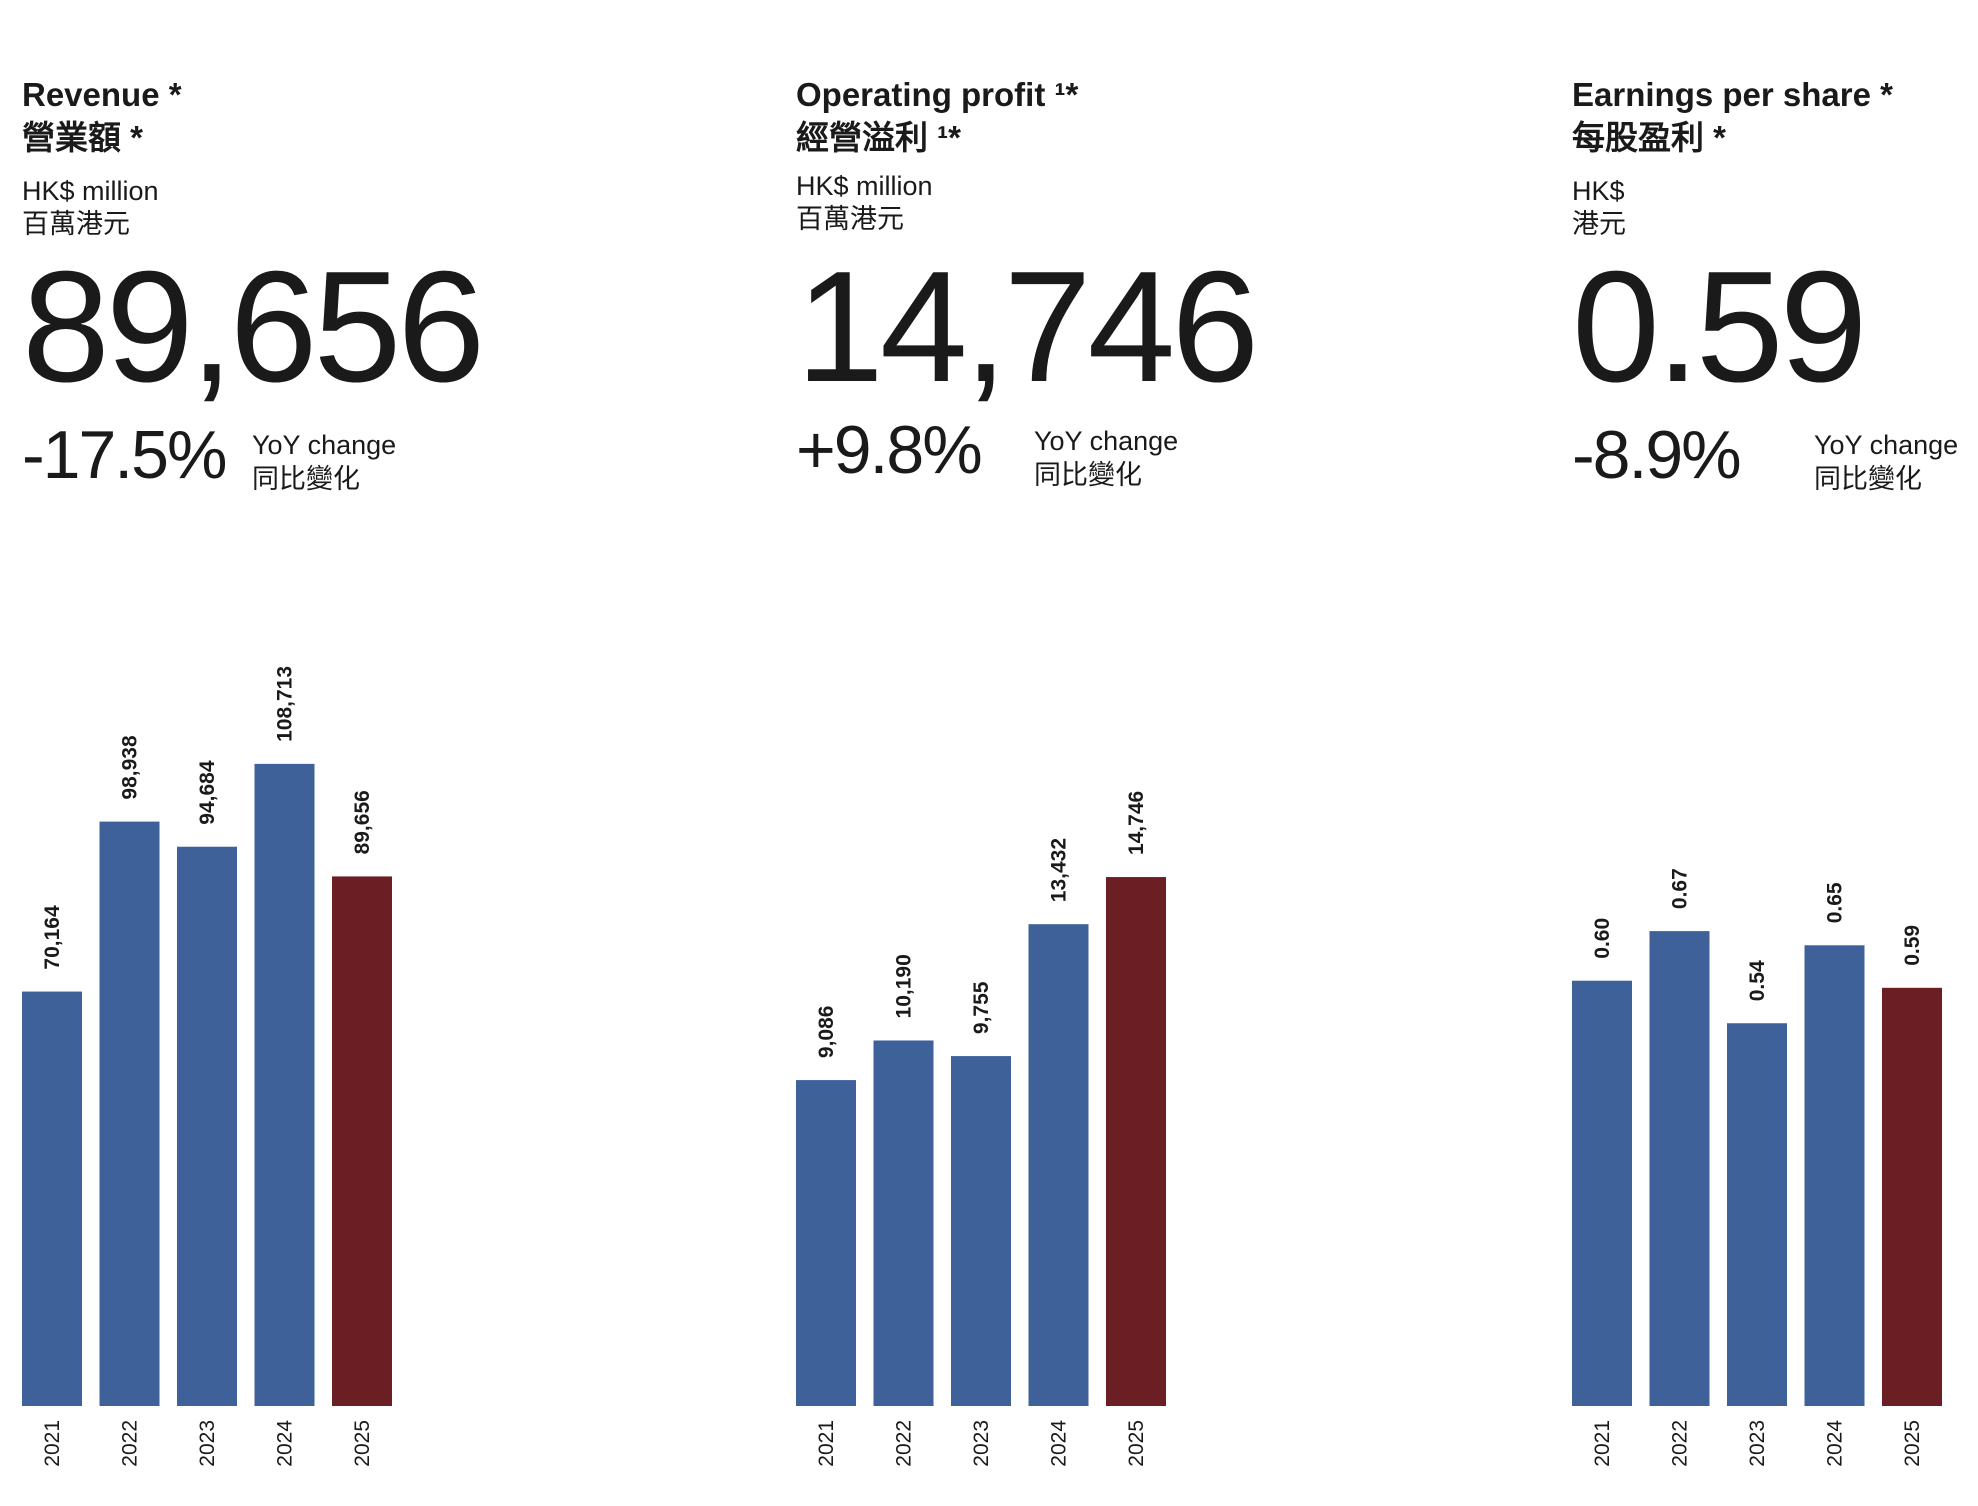 The height and width of the screenshot is (1506, 1978). Describe the element at coordinates (1088, 475) in the screenshot. I see `operating-profit-yoy-label-zh: 同比變化` at that location.